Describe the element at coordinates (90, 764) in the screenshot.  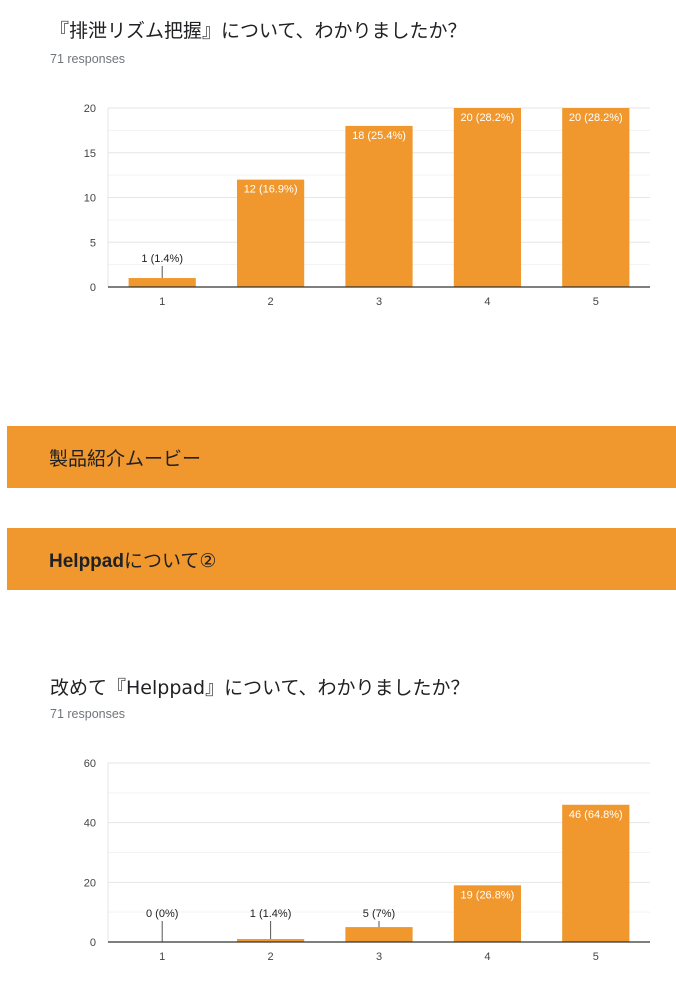
I see `y-tick-label: 60` at that location.